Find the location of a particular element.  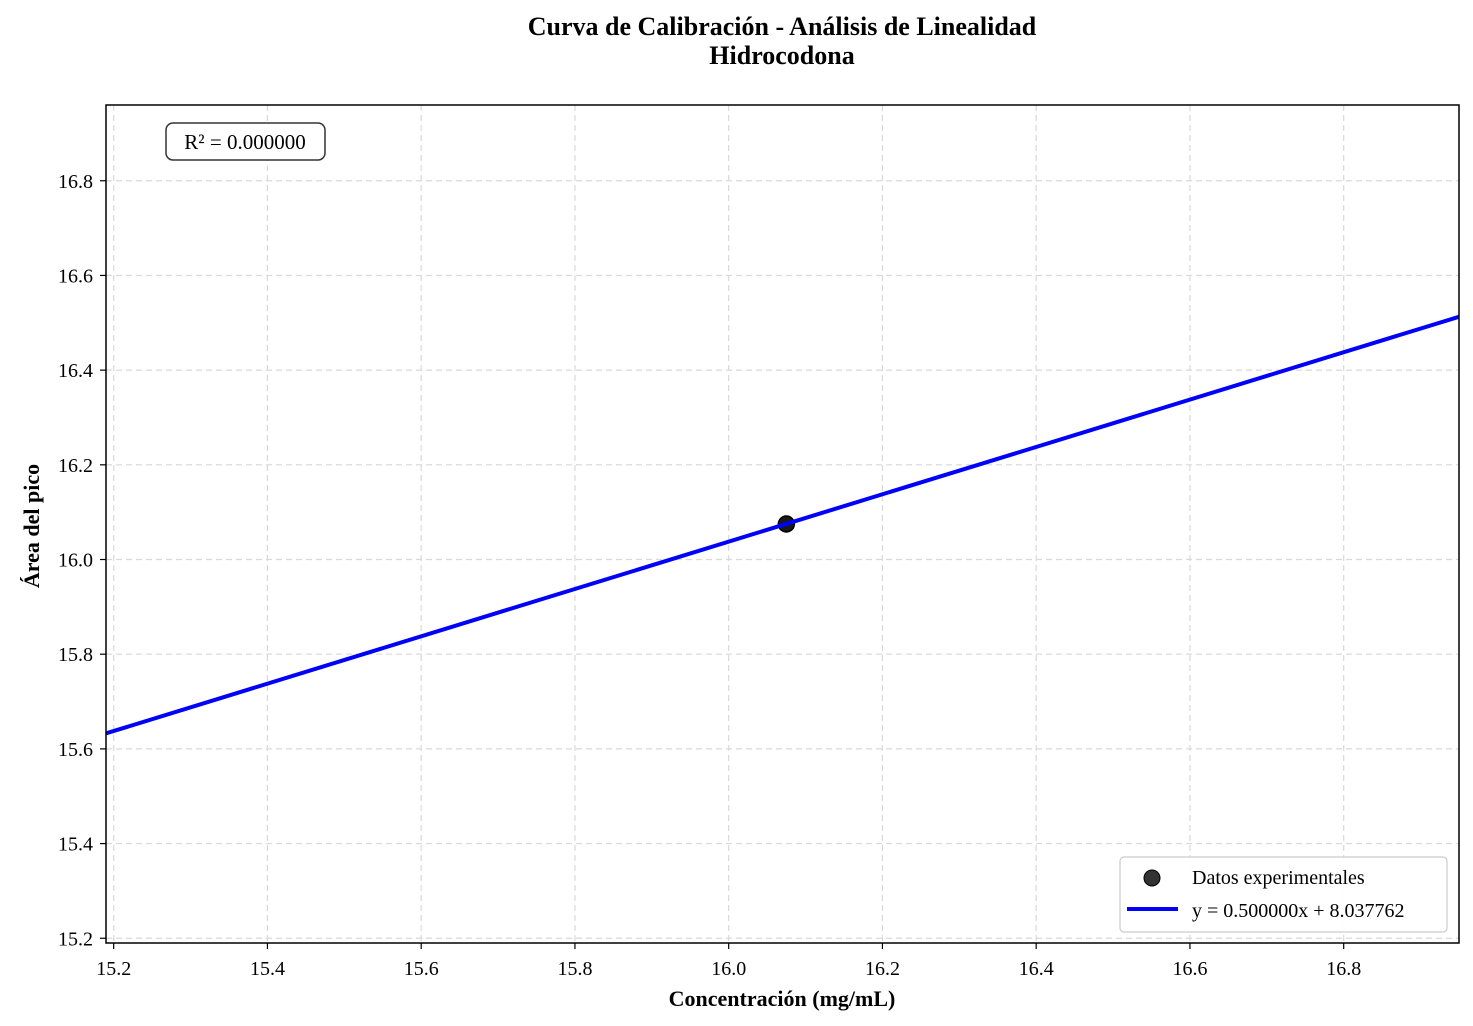

legend-label-scatter: Datos experimentales is located at coordinates (1278, 878).